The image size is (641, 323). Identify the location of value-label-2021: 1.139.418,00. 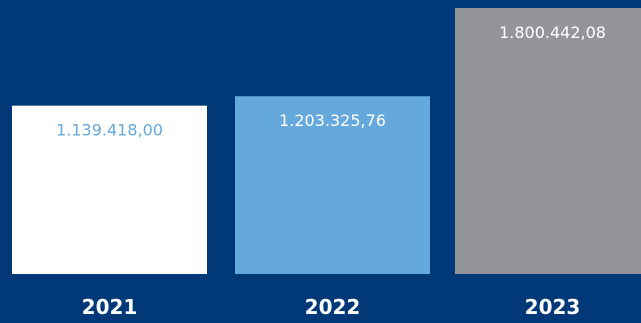
(109, 130).